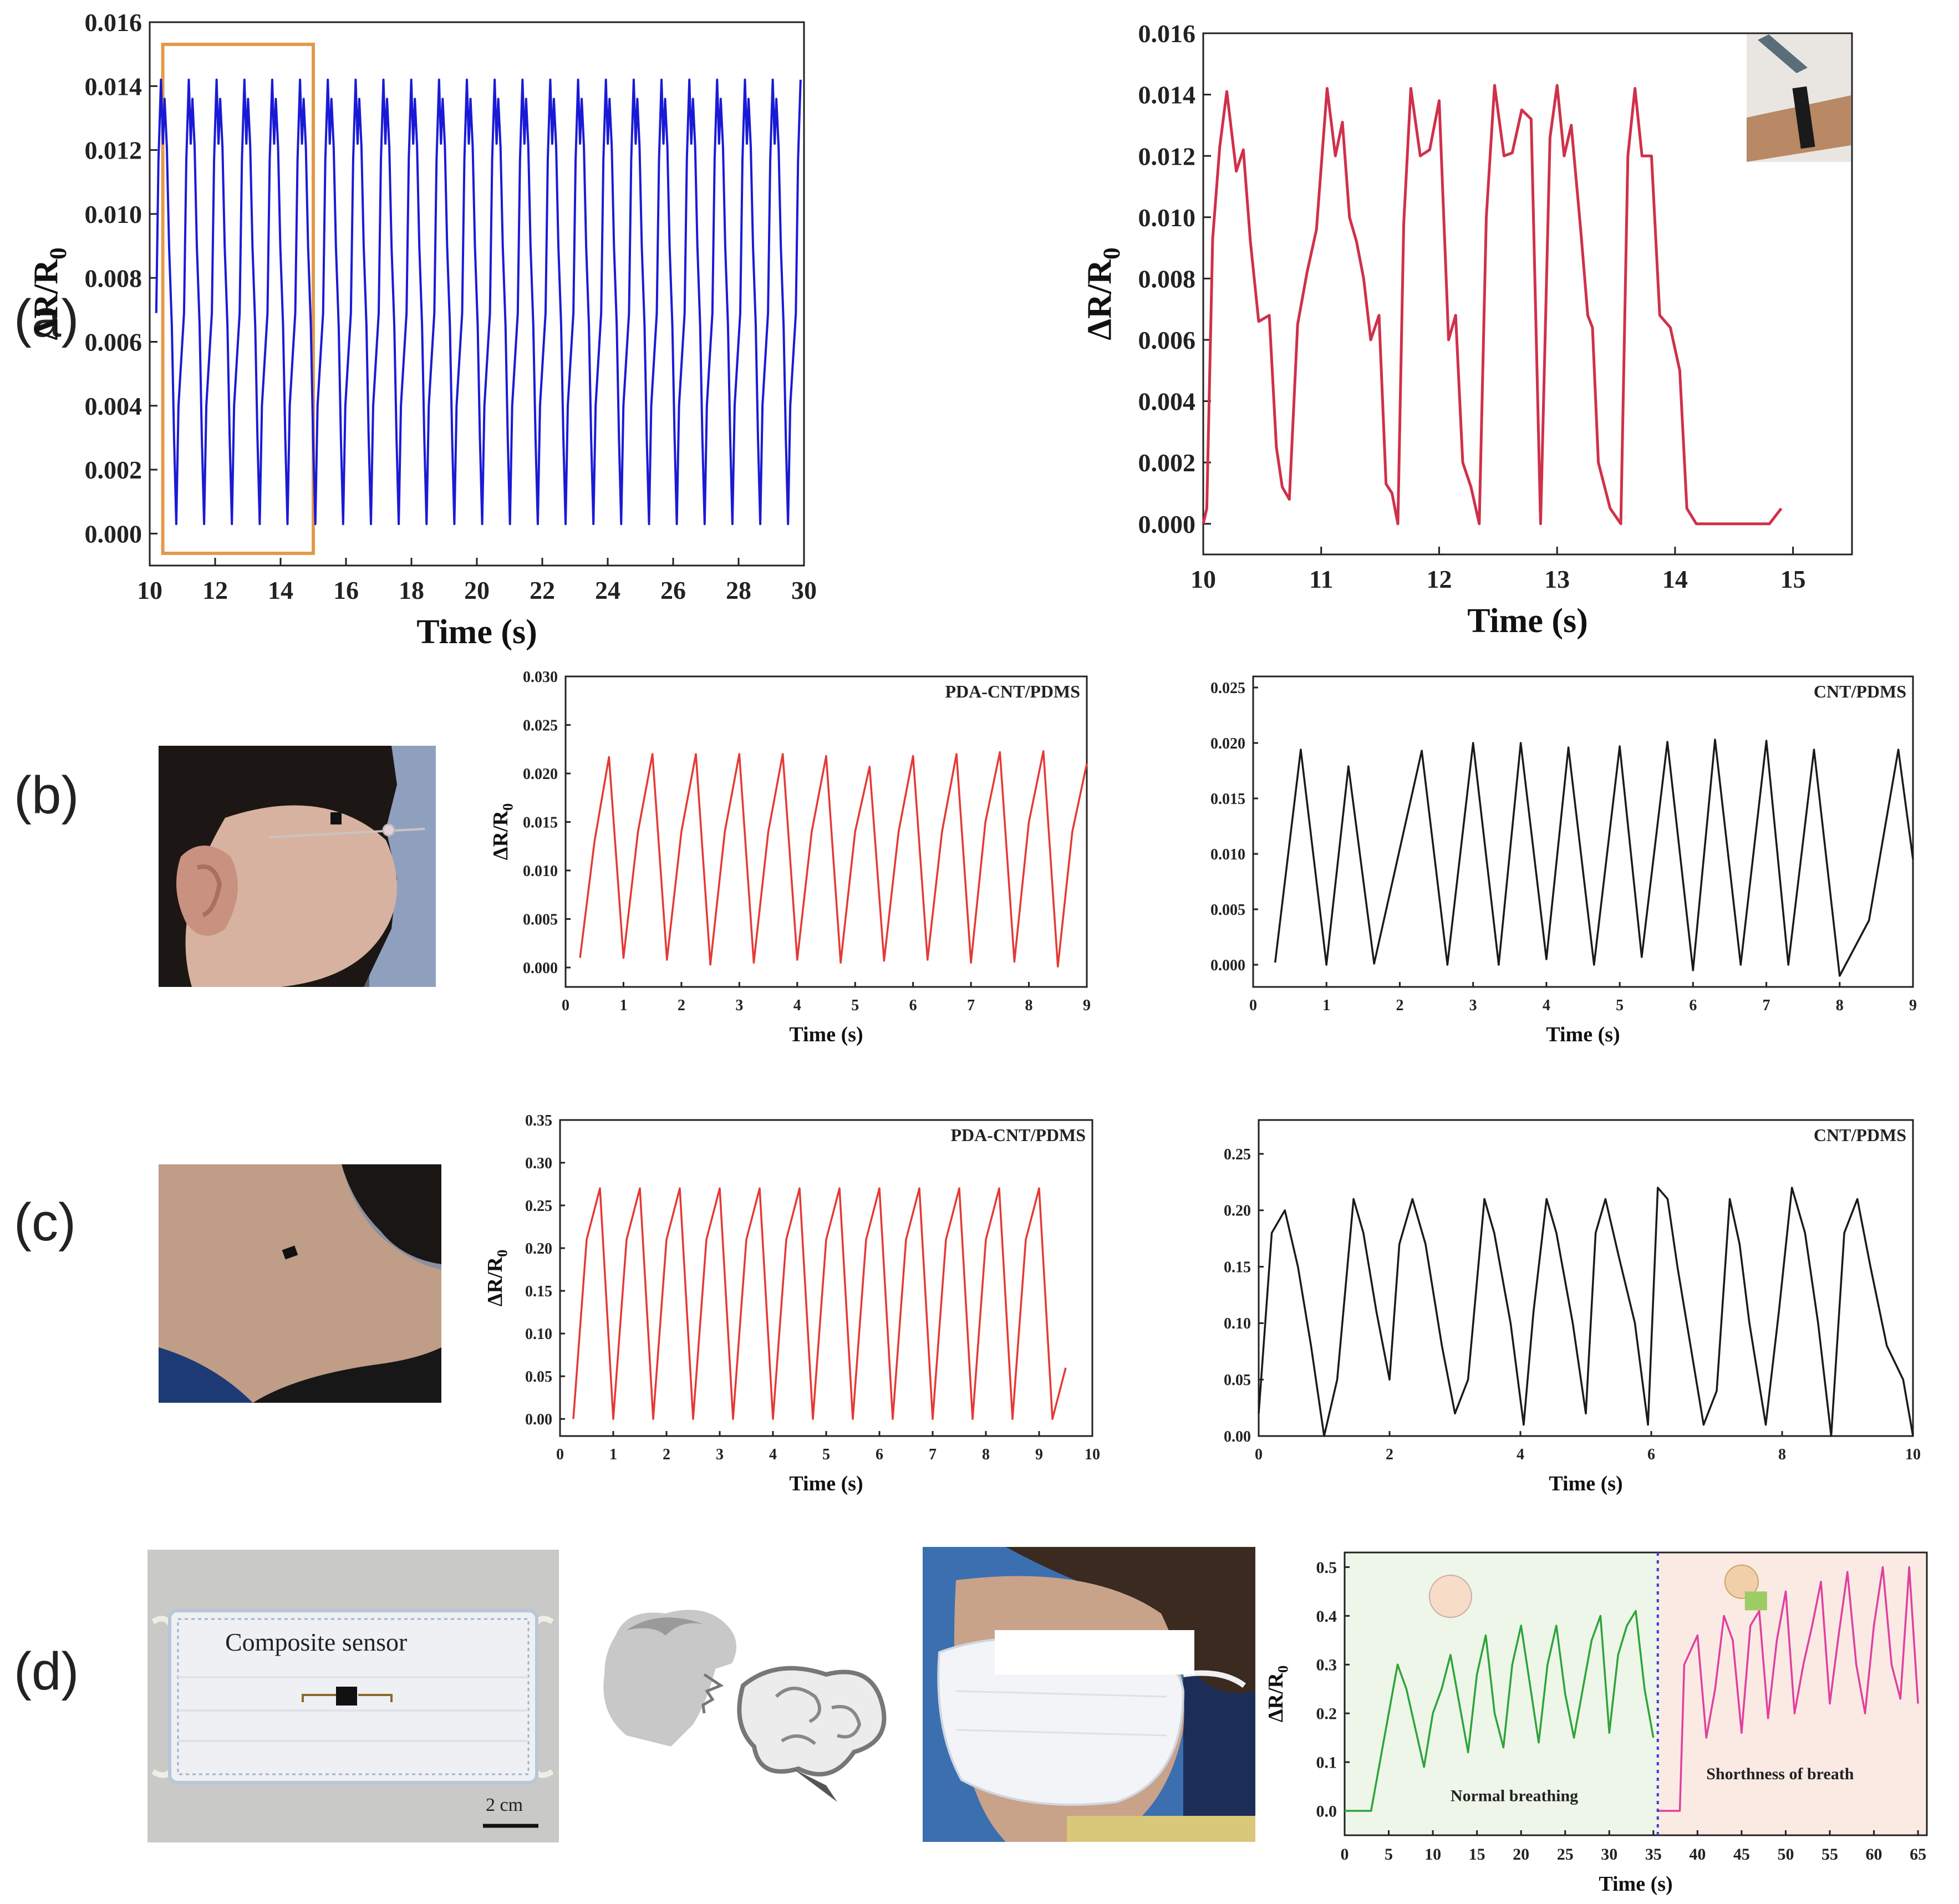 The image size is (1959, 1904). What do you see at coordinates (353, 1696) in the screenshot?
I see `photo-d-mask-sensor: Composite sensor 2 cm` at bounding box center [353, 1696].